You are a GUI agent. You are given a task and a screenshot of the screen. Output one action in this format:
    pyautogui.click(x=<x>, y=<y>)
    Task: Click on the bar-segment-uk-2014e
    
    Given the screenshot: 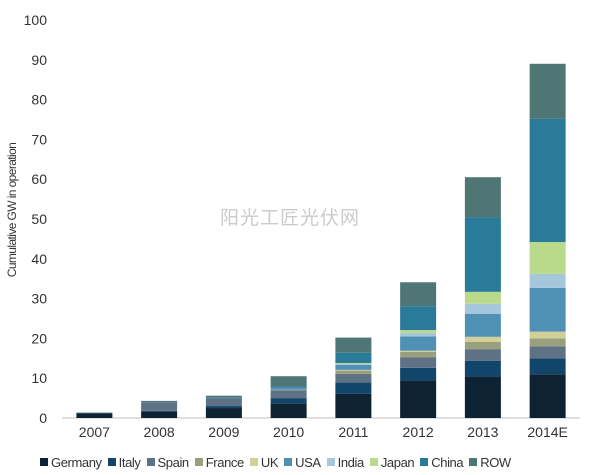 What is the action you would take?
    pyautogui.click(x=547, y=335)
    